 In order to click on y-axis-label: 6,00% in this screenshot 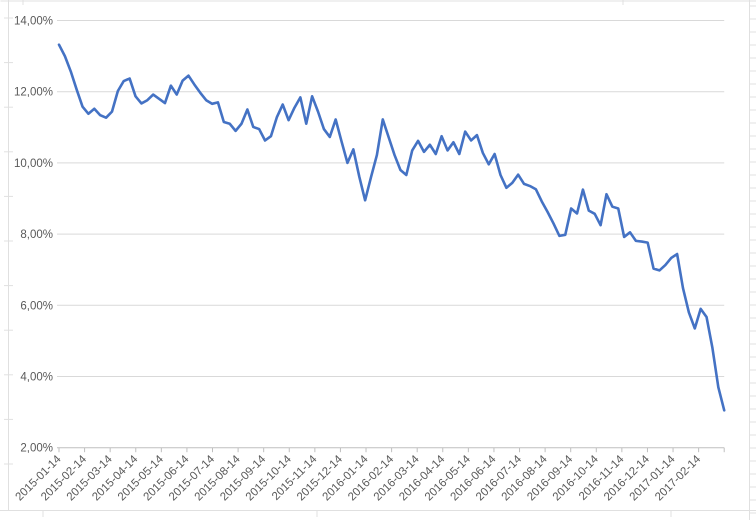, I will do `click(36, 306)`.